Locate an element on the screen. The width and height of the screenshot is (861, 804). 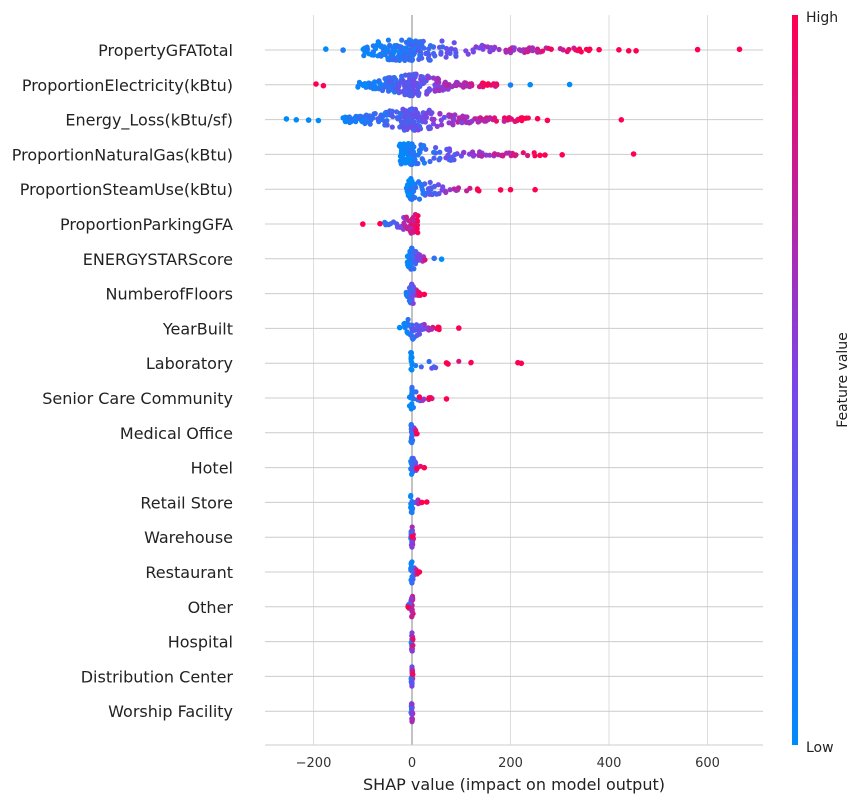
feature-points-propertygfatotal is located at coordinates (533, 50).